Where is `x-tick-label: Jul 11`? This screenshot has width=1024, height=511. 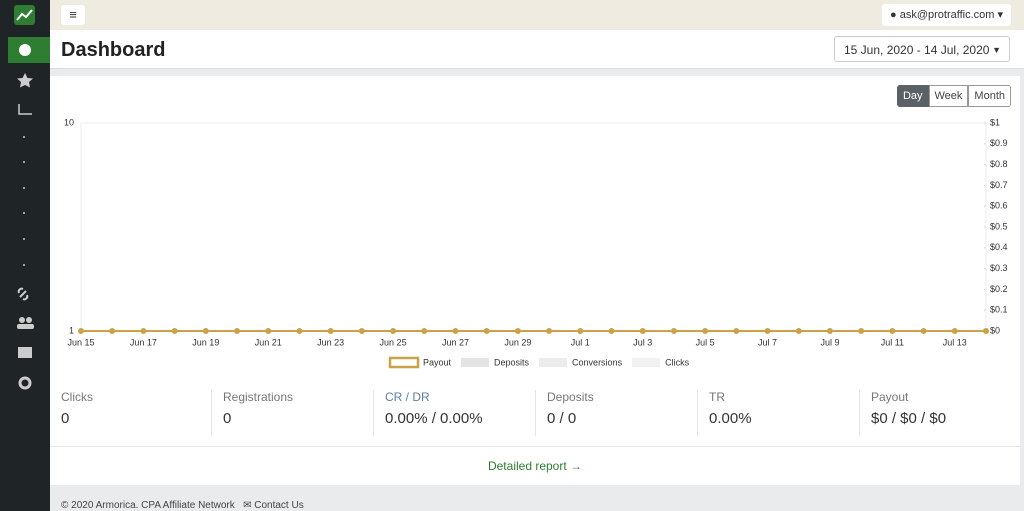
x-tick-label: Jul 11 is located at coordinates (892, 342).